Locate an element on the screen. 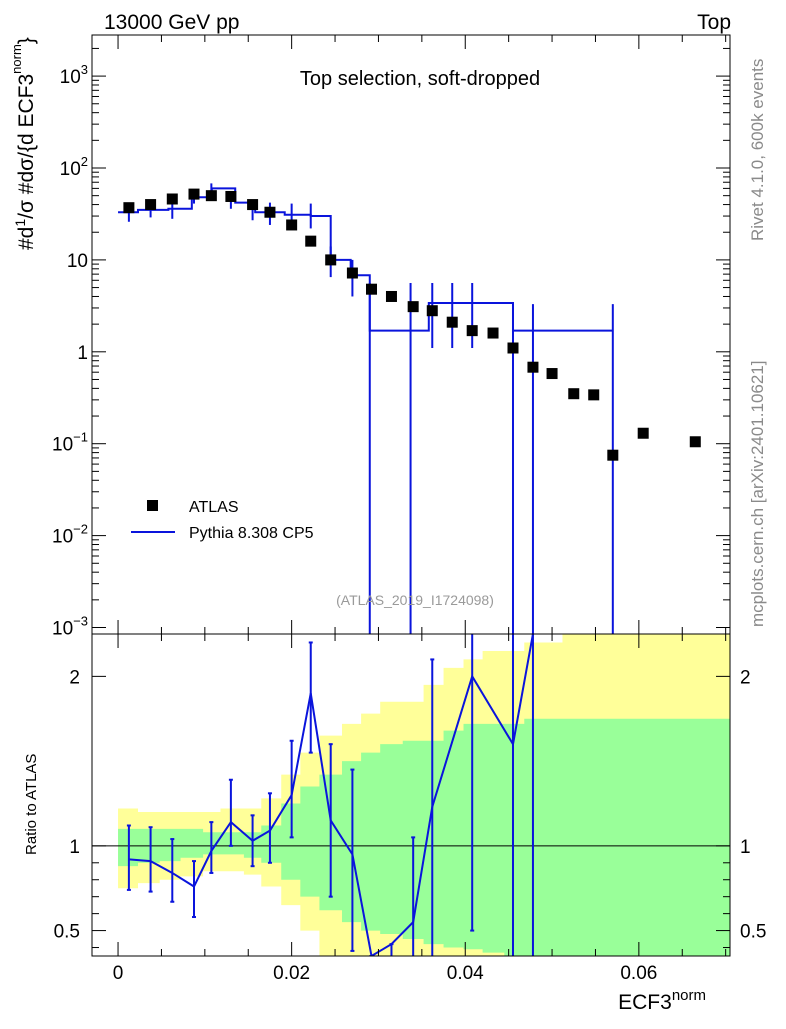 The width and height of the screenshot is (786, 1029). main-ylabel-part: } is located at coordinates (26, 40).